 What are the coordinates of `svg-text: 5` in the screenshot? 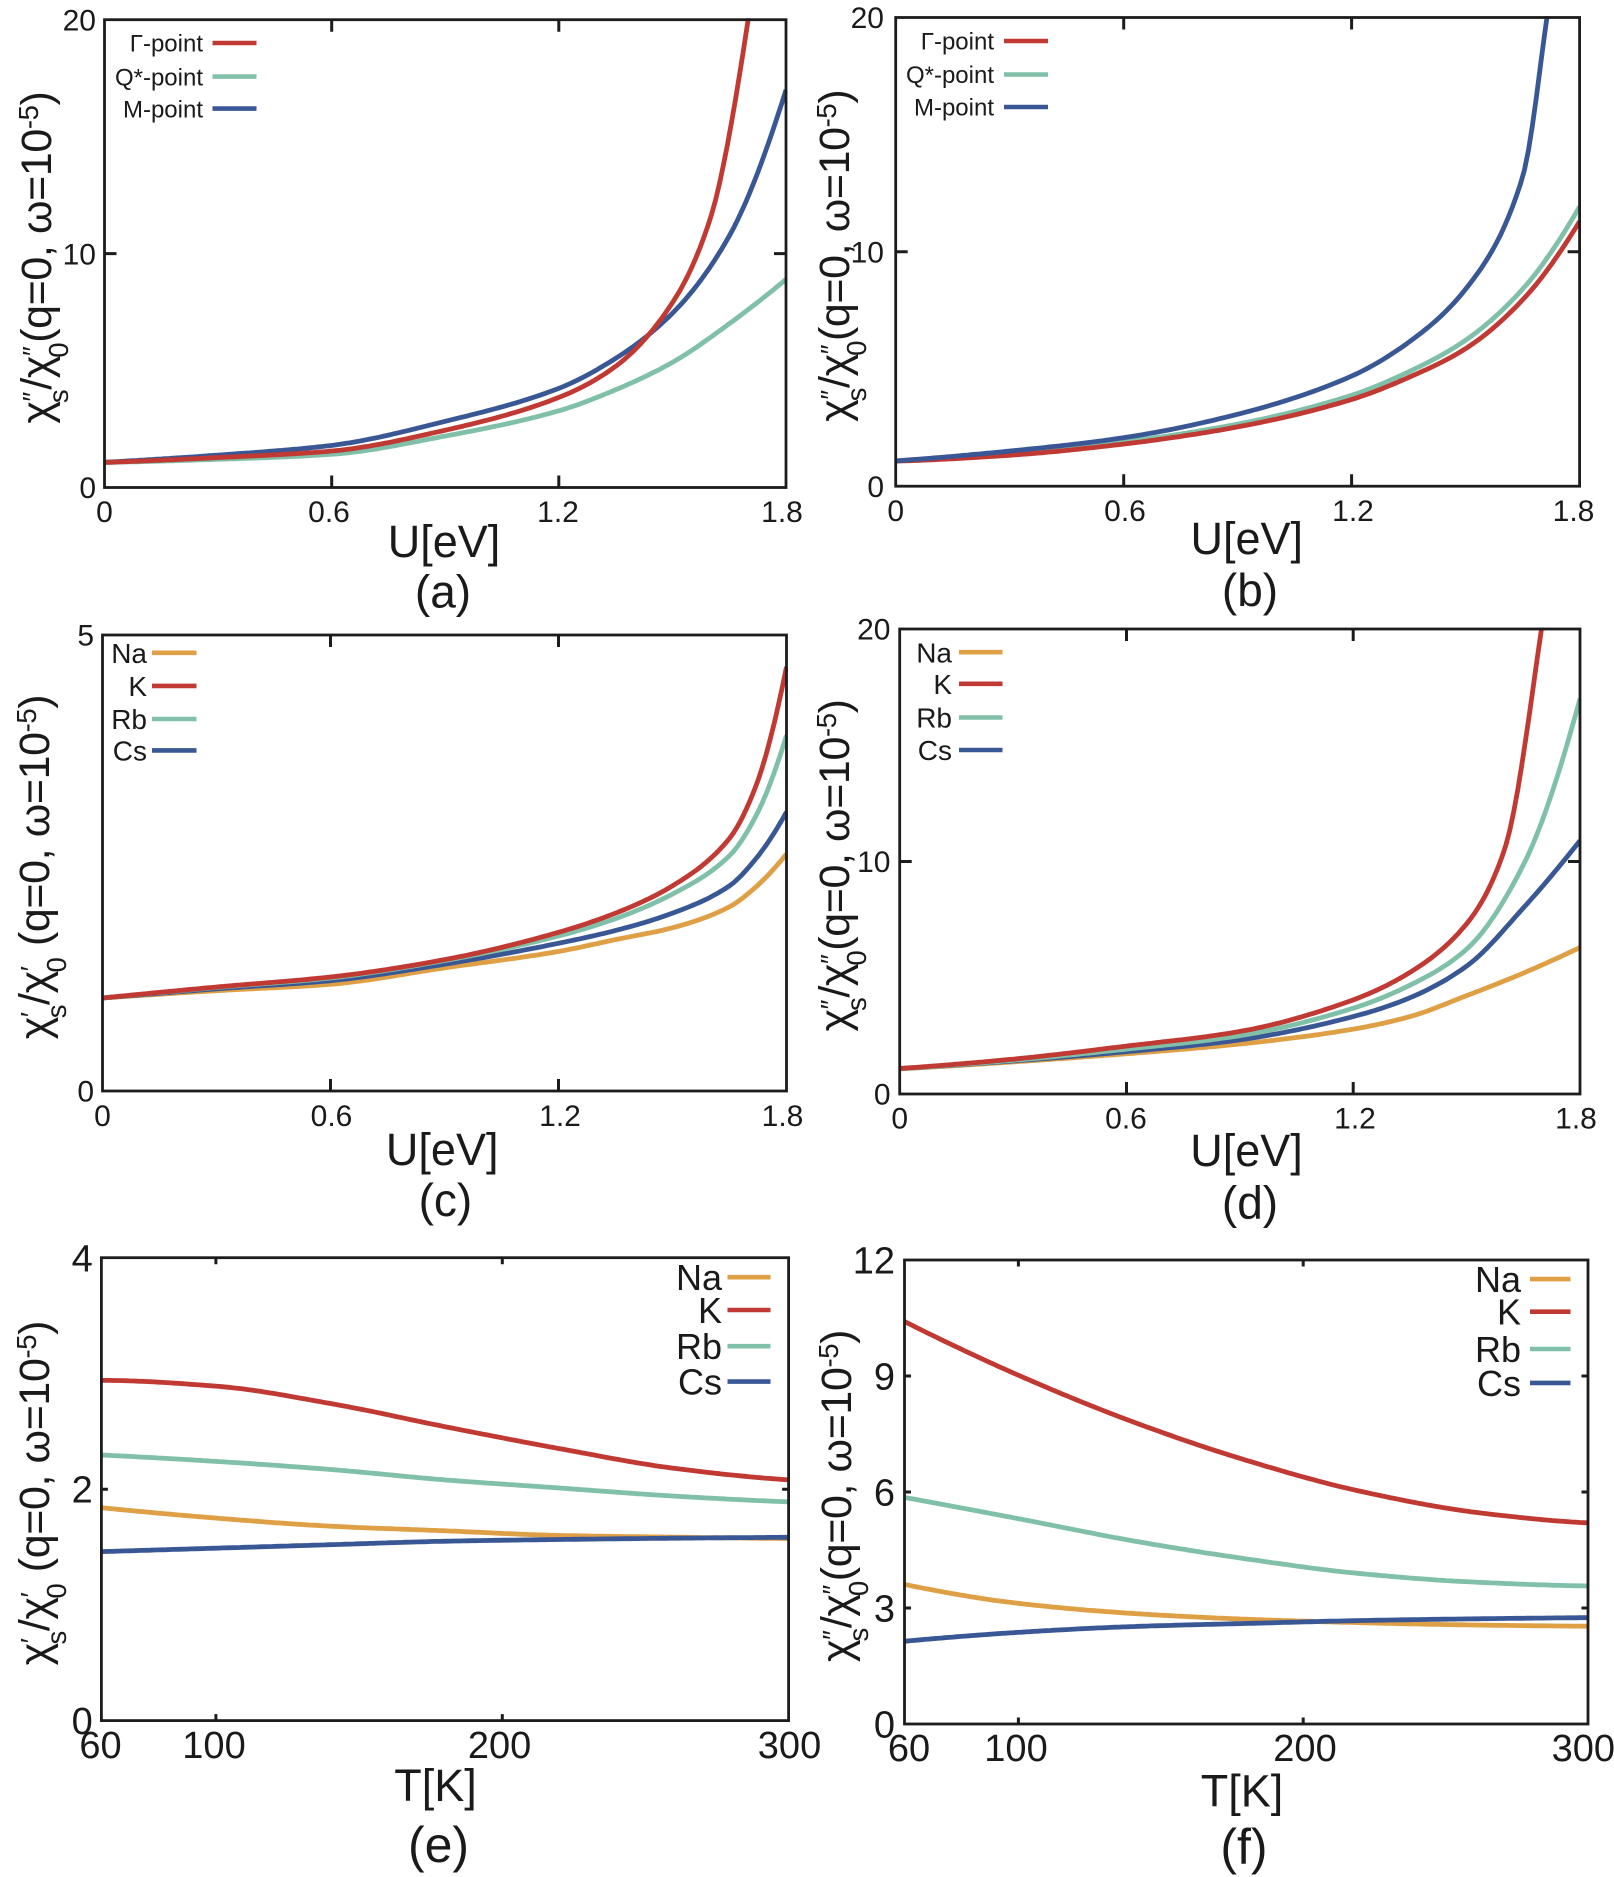 It's located at (85, 636).